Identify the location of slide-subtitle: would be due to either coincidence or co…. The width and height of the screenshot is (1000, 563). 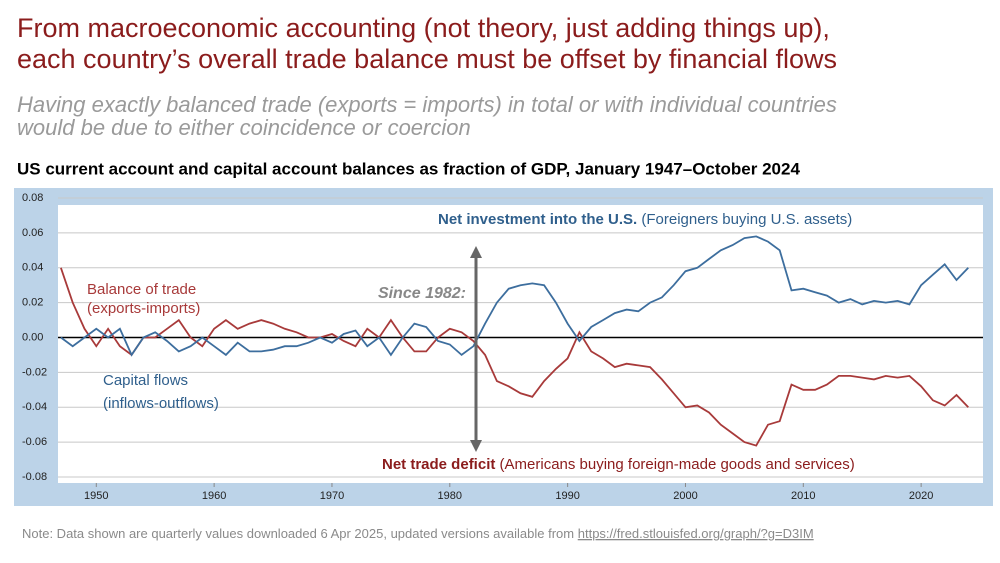
(244, 127).